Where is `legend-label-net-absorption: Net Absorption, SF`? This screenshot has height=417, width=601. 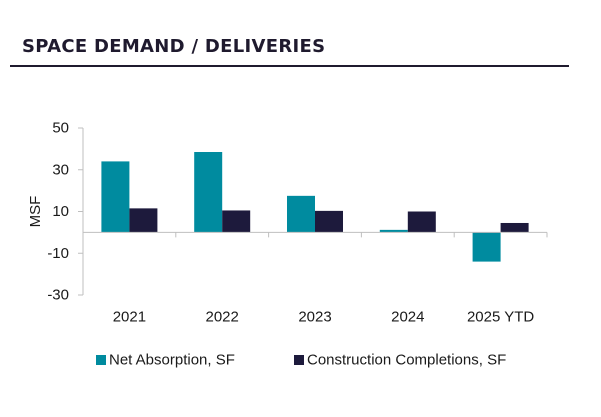 legend-label-net-absorption: Net Absorption, SF is located at coordinates (172, 360).